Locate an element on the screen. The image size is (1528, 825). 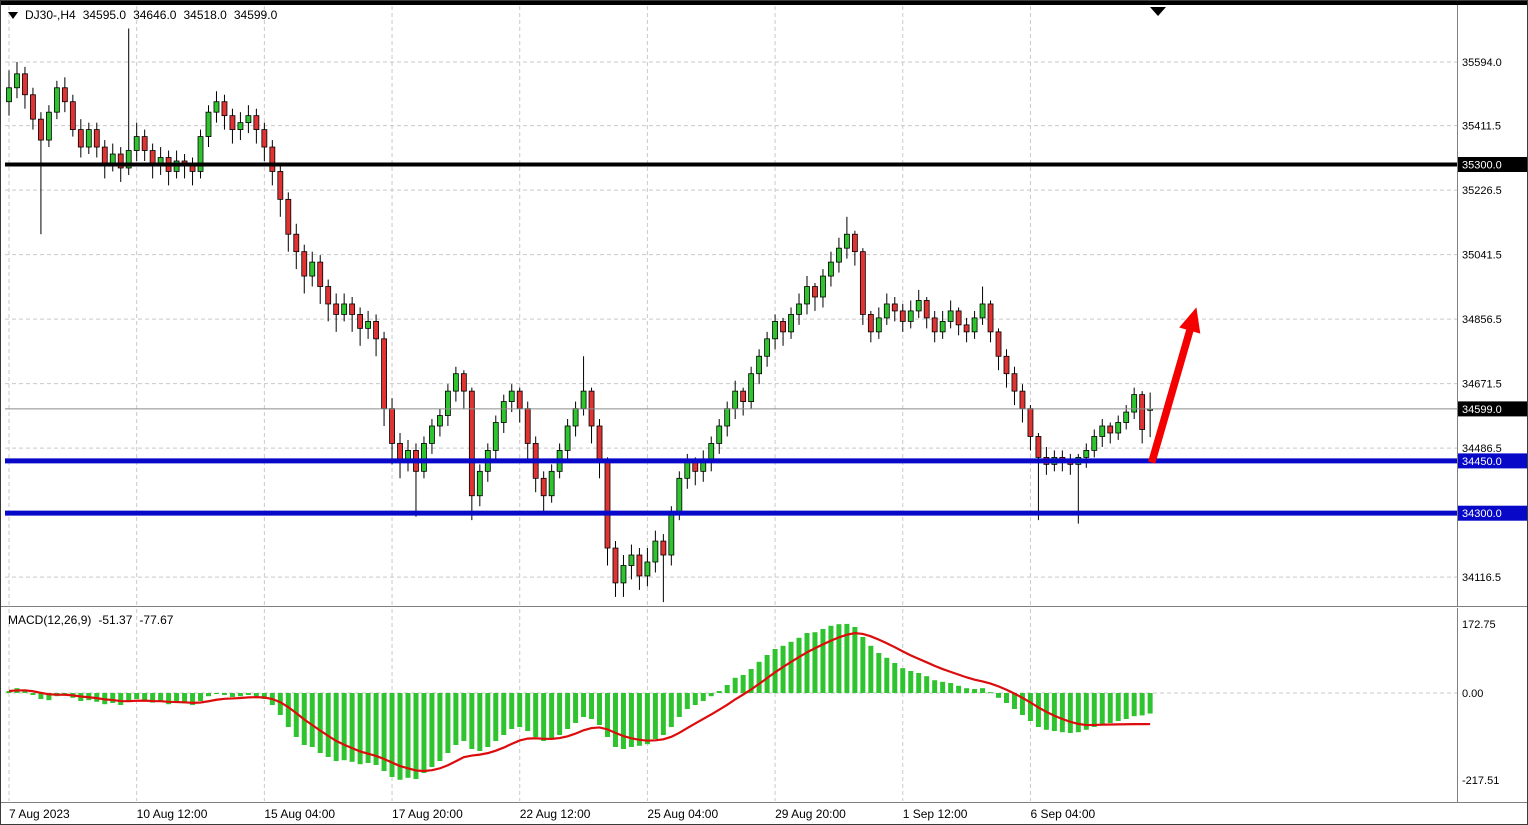
svg-text: 34116.5 is located at coordinates (1481, 578).